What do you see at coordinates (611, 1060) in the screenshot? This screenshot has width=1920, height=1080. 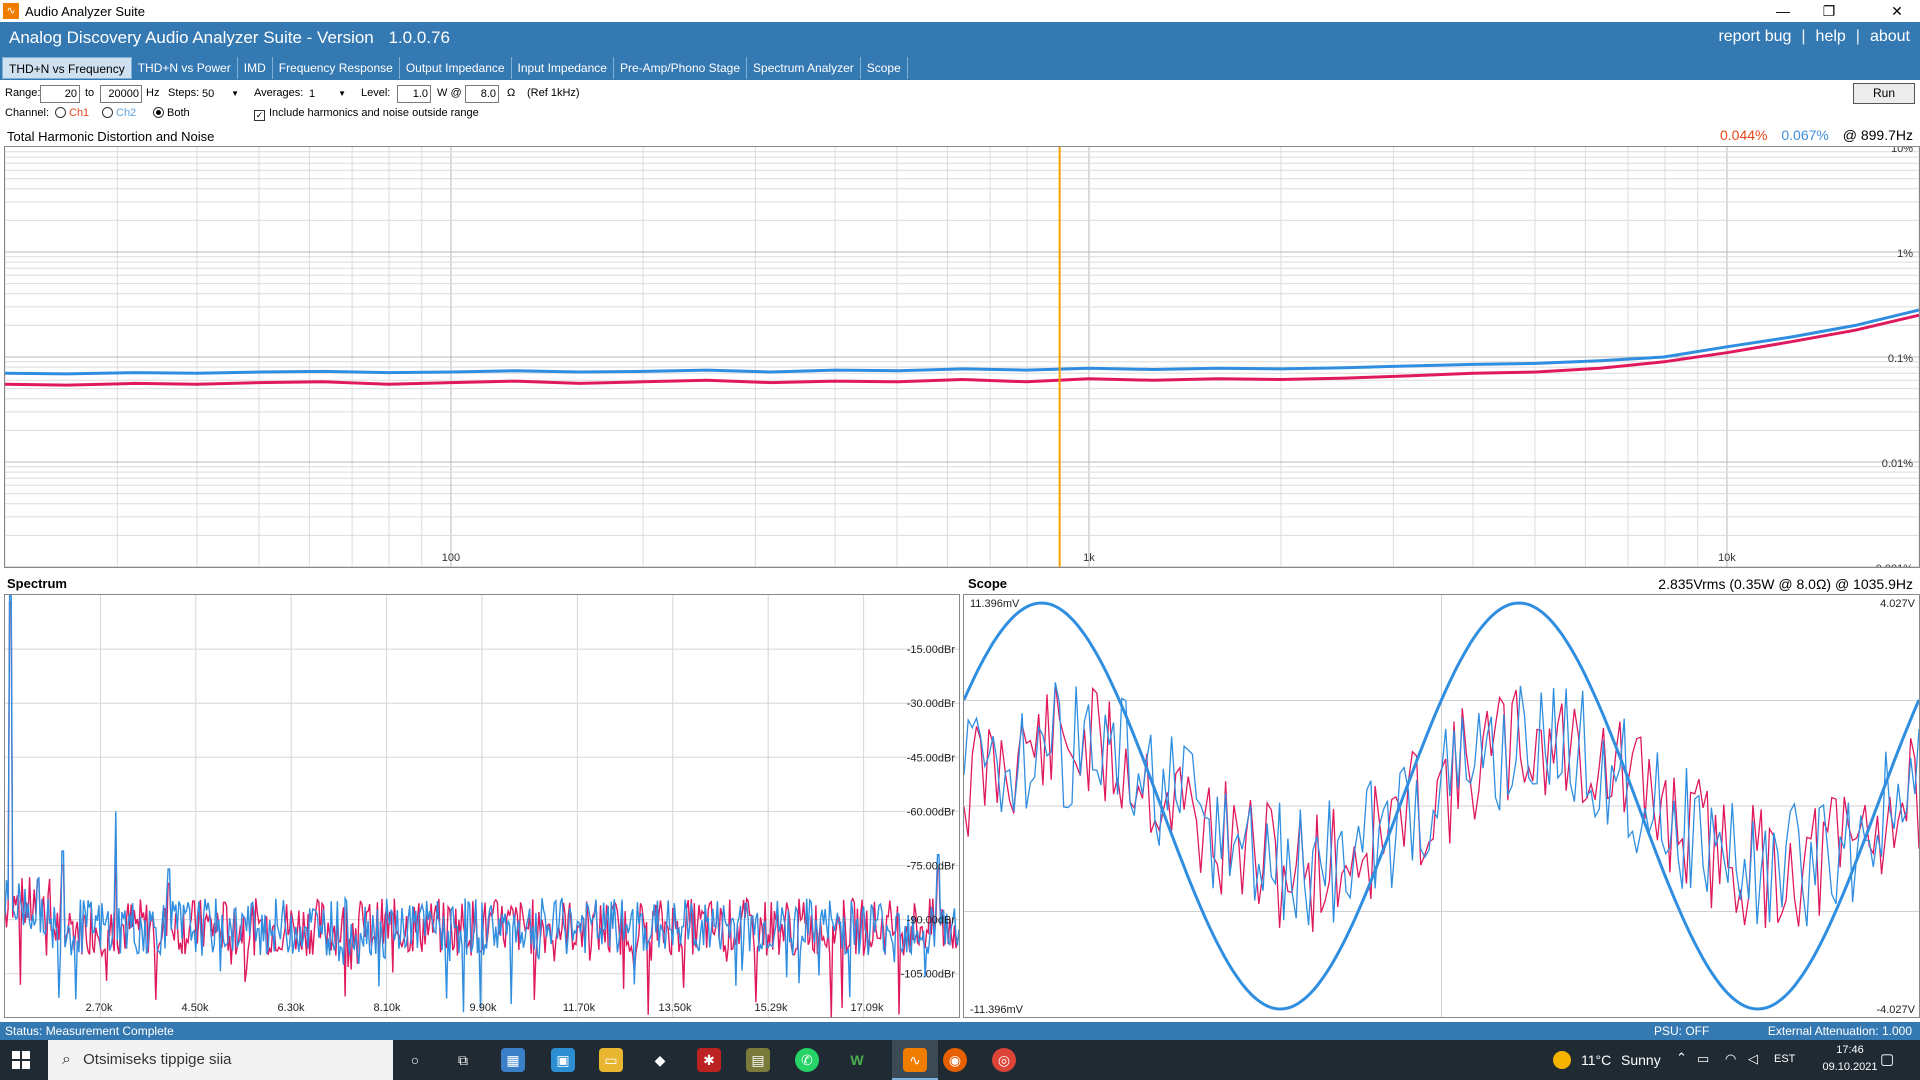 I see `file-explorer-icon: ▭` at bounding box center [611, 1060].